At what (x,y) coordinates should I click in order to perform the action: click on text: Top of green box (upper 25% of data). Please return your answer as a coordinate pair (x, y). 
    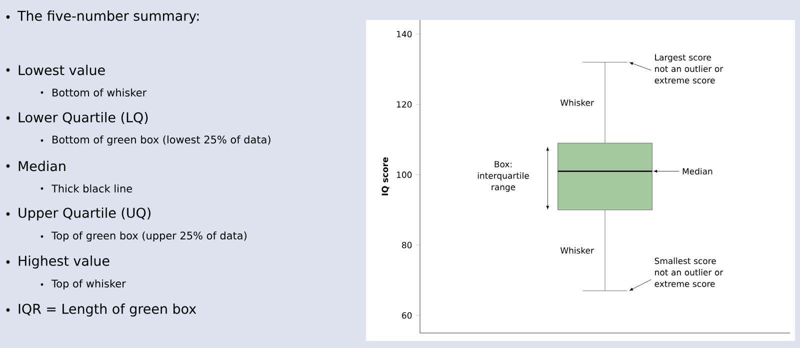
    Looking at the image, I should click on (148, 236).